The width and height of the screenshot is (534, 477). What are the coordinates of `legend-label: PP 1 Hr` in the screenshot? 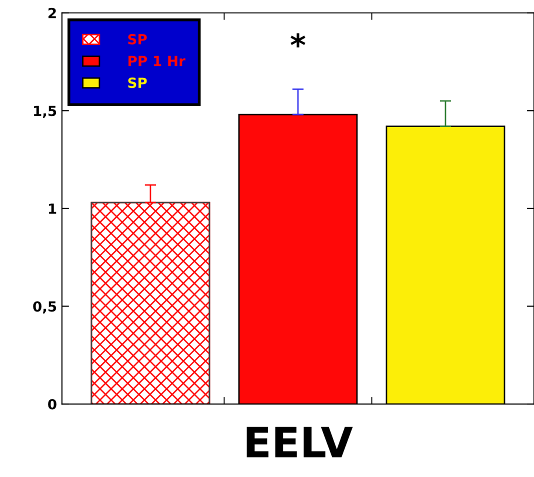 It's located at (157, 61).